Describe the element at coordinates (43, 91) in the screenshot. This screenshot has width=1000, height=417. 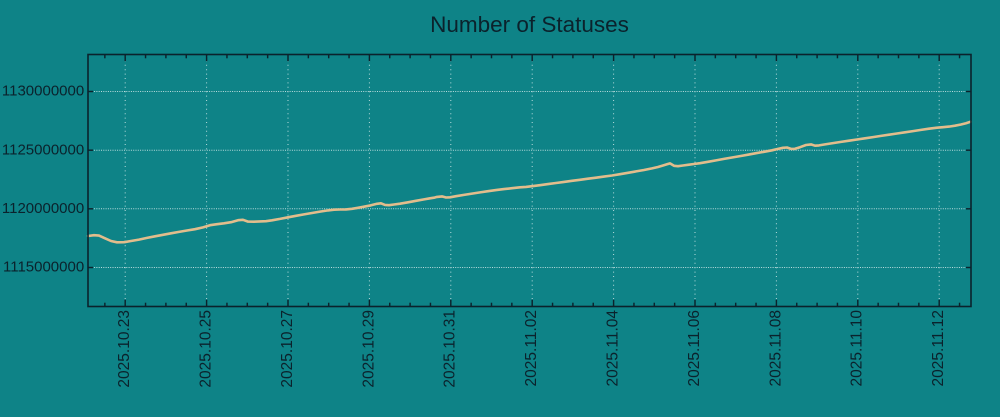
I see `svg-text: 1130000000` at that location.